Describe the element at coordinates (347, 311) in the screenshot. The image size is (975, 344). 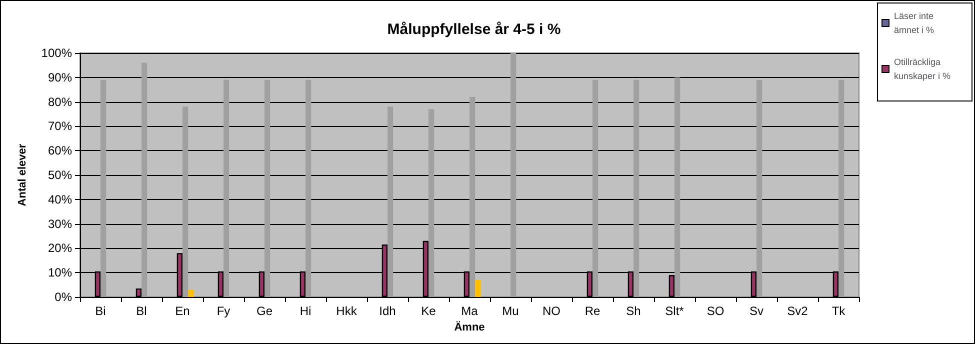
I see `x-tick-label: Hkk` at that location.